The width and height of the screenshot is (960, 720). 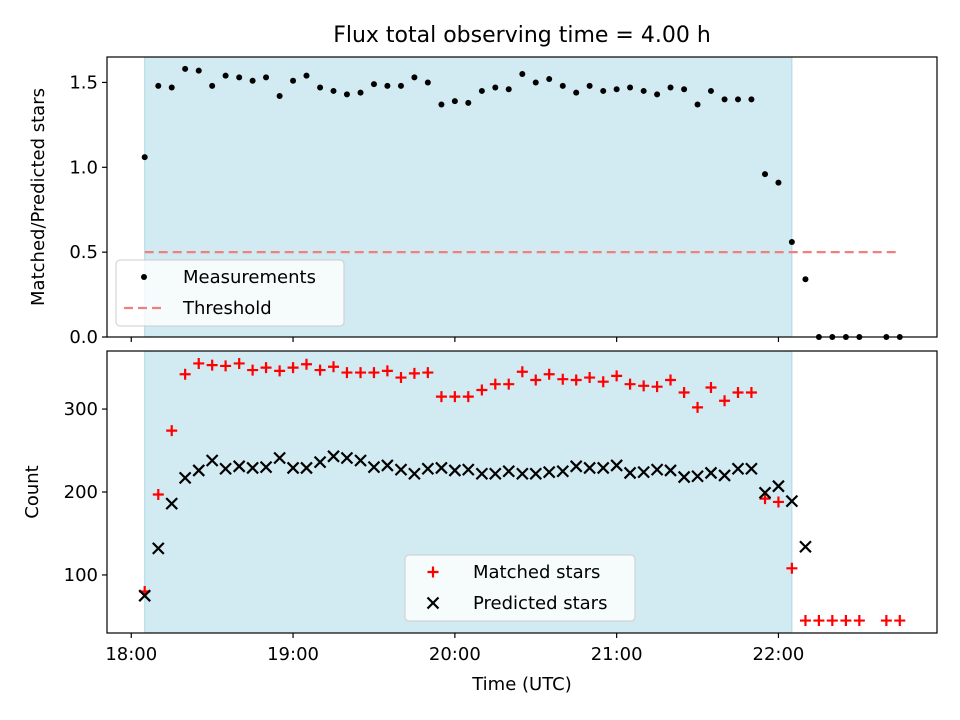 I want to click on legend: Matched stars Predicted stars, so click(x=520, y=588).